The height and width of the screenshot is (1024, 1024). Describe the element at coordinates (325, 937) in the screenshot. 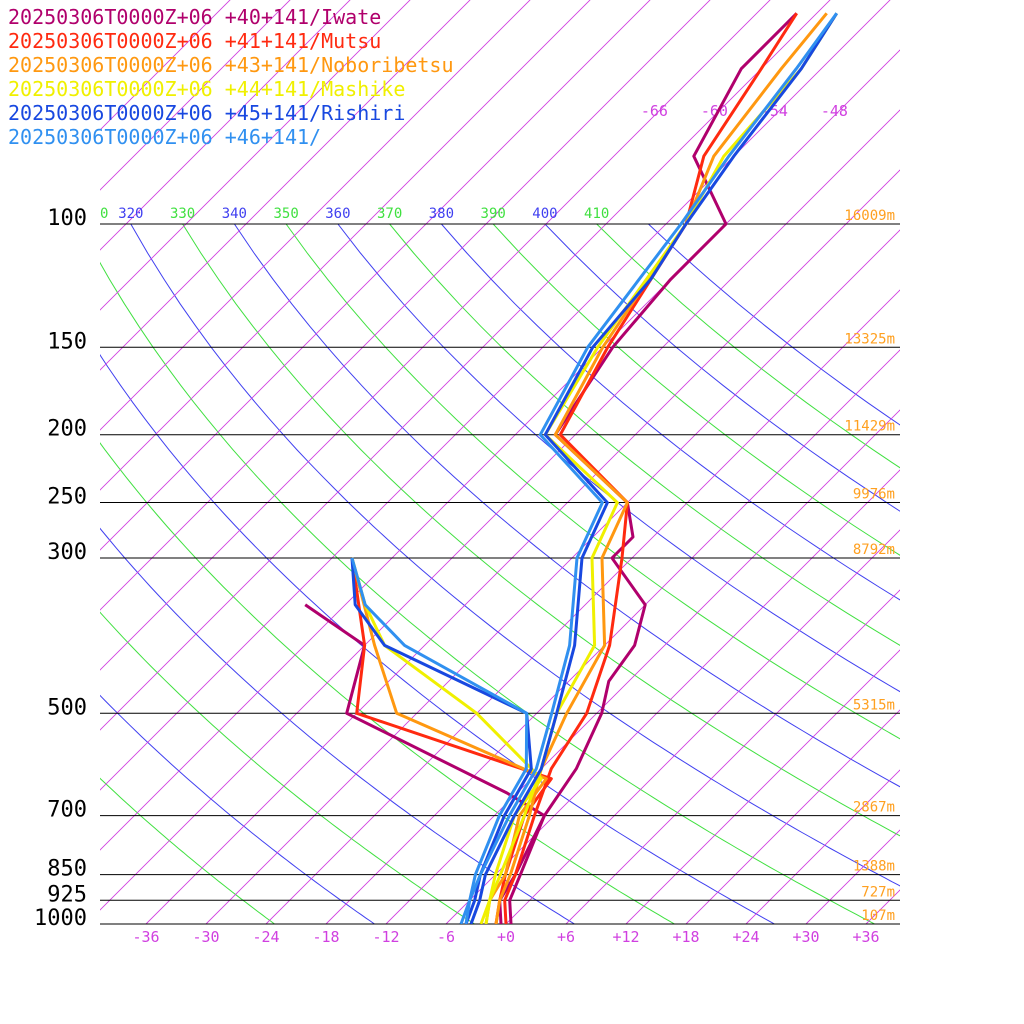

I see `x-tick-label: -18` at that location.